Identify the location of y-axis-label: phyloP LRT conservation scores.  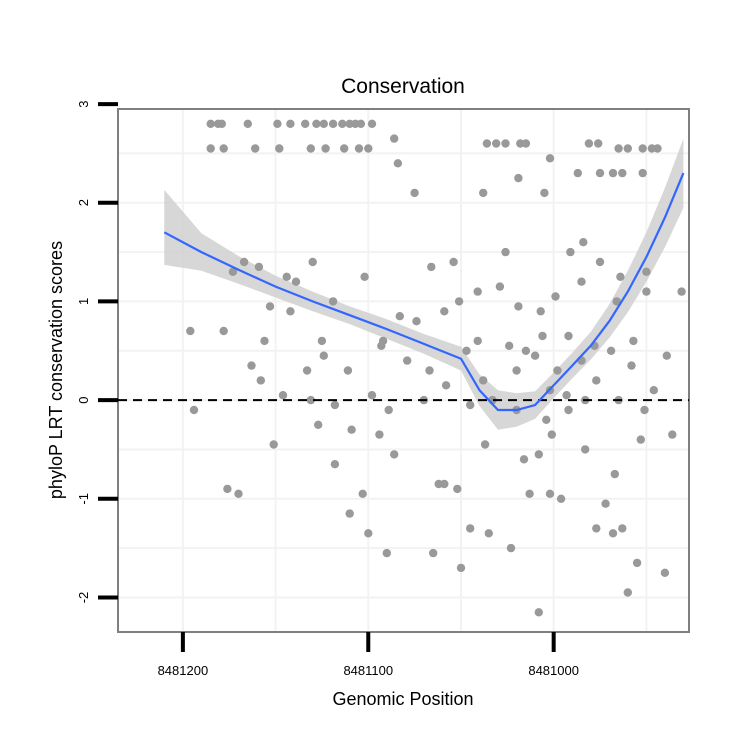
(56, 370).